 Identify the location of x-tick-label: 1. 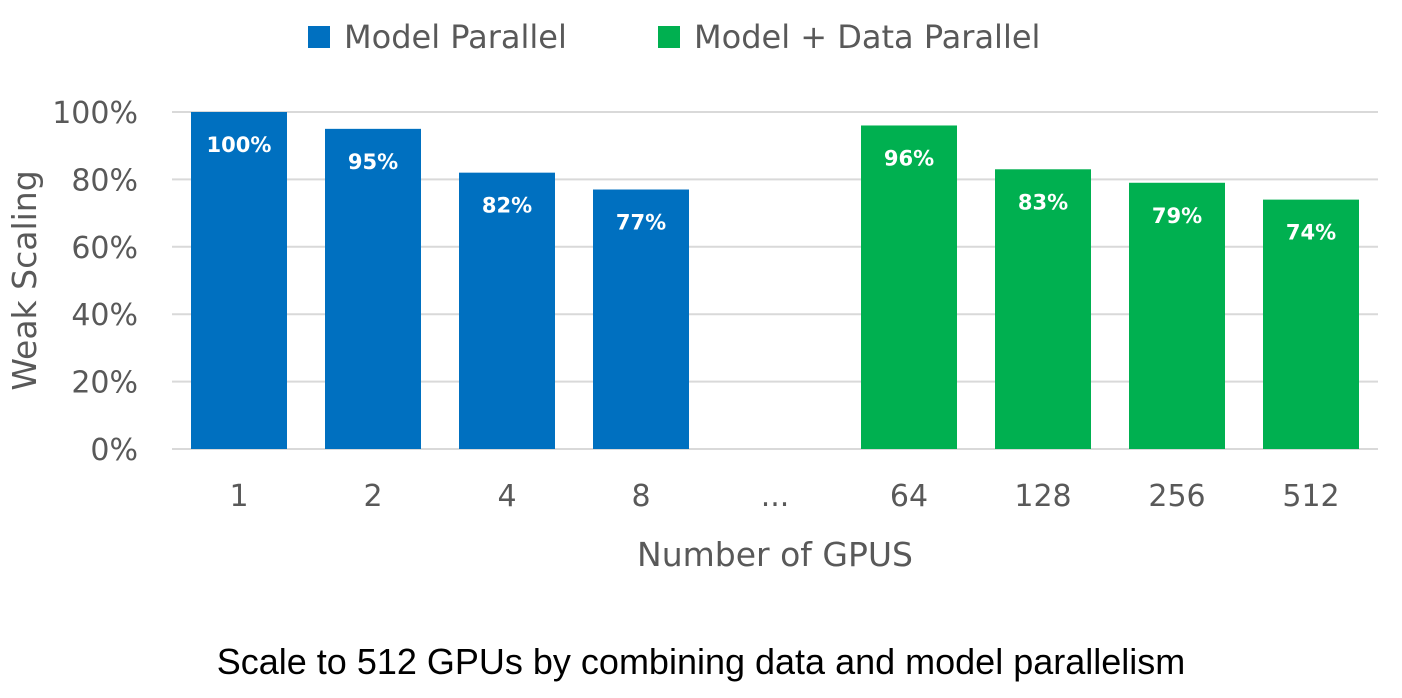
(238, 496).